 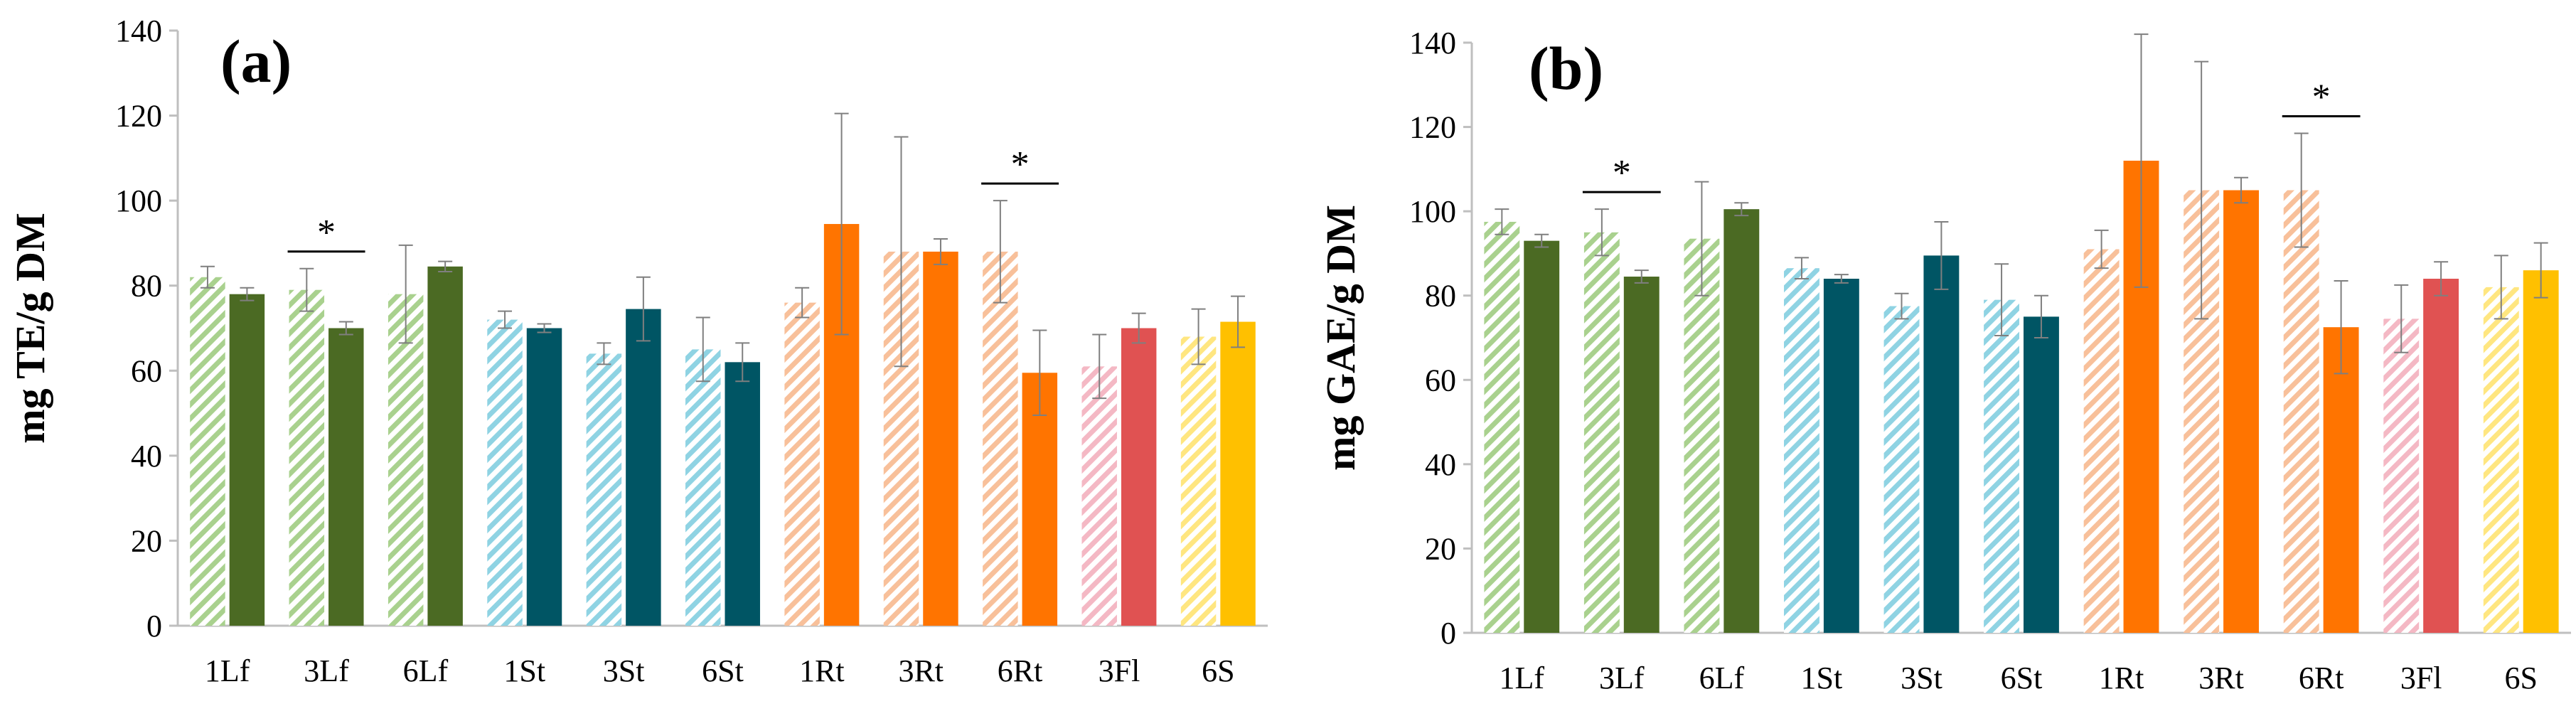 I want to click on y-axis-label: mg TE/g DM, so click(x=30, y=328).